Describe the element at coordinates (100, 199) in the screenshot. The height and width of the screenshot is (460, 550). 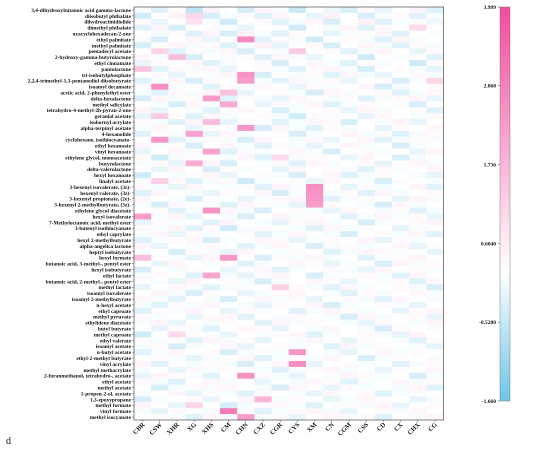
I see `row-label: 3-hexenyl propionate, (2e)-` at that location.